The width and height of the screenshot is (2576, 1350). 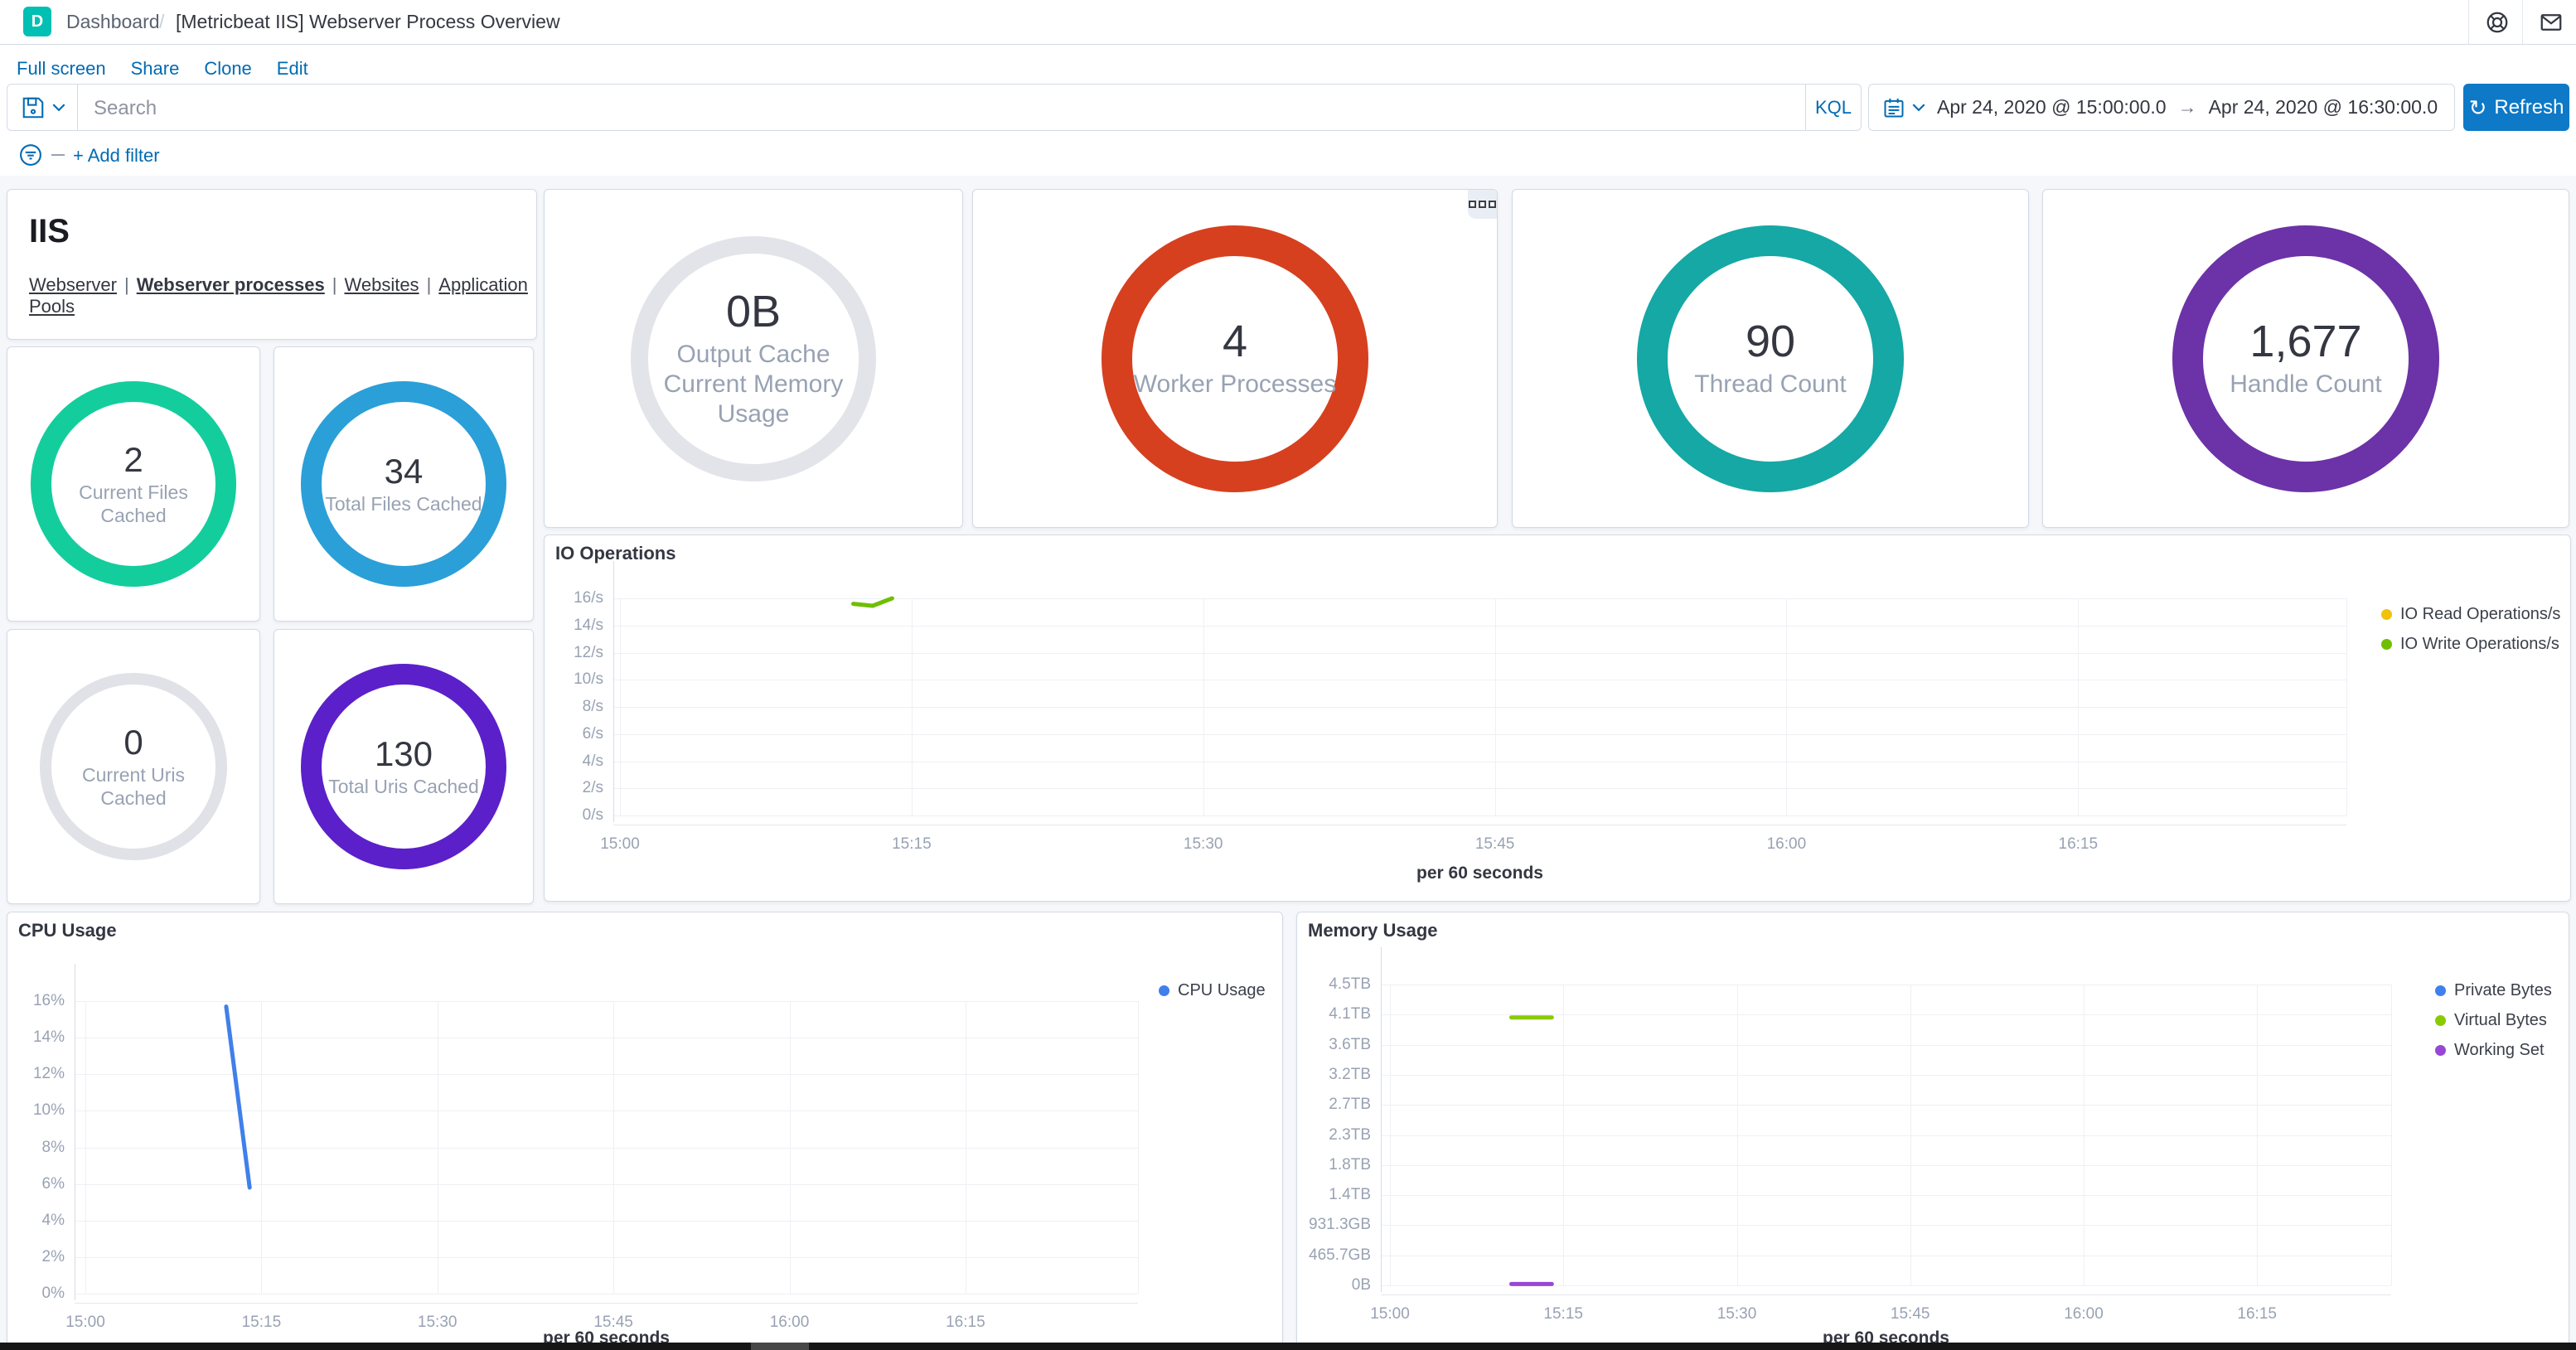 What do you see at coordinates (2305, 341) in the screenshot?
I see `gauge-value: 1,677` at bounding box center [2305, 341].